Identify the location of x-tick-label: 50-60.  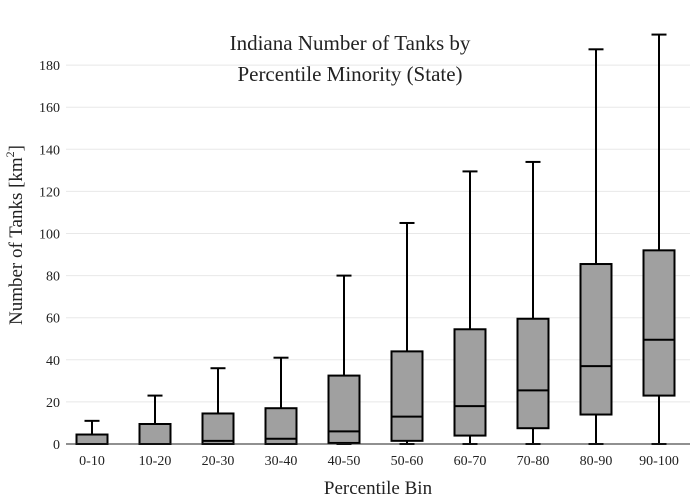
(407, 461).